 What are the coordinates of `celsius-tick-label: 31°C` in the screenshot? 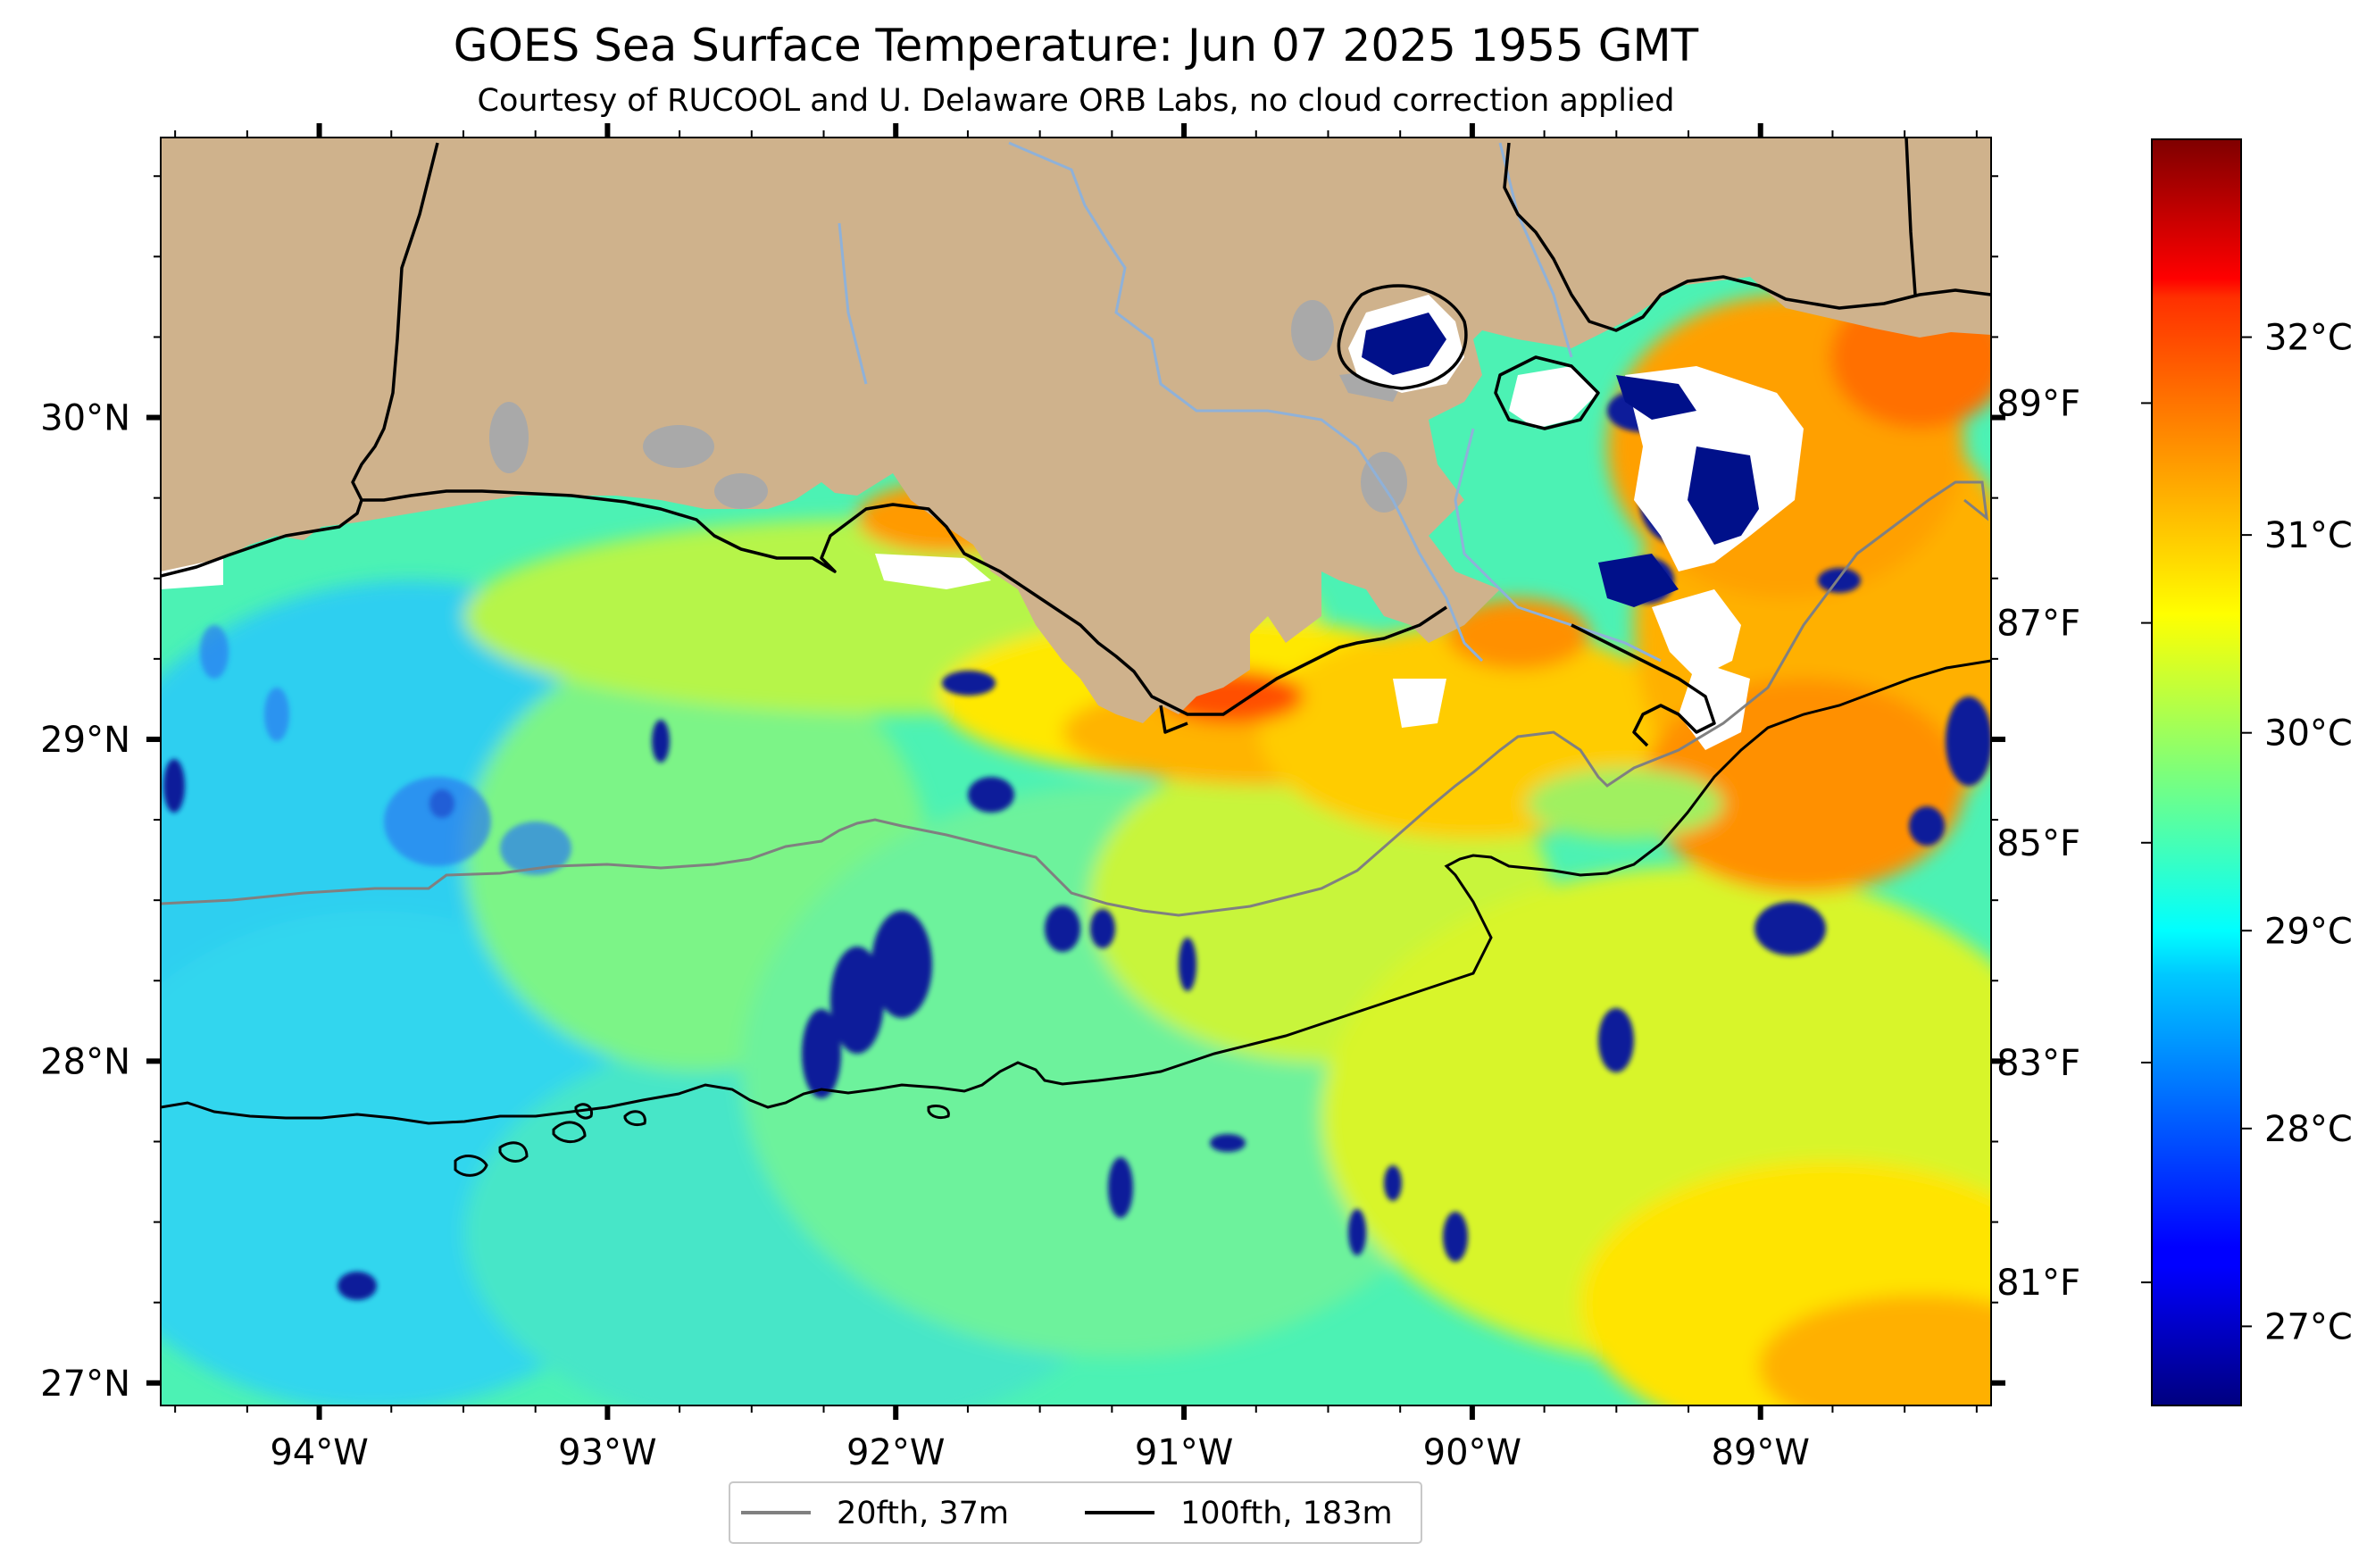 It's located at (2308, 536).